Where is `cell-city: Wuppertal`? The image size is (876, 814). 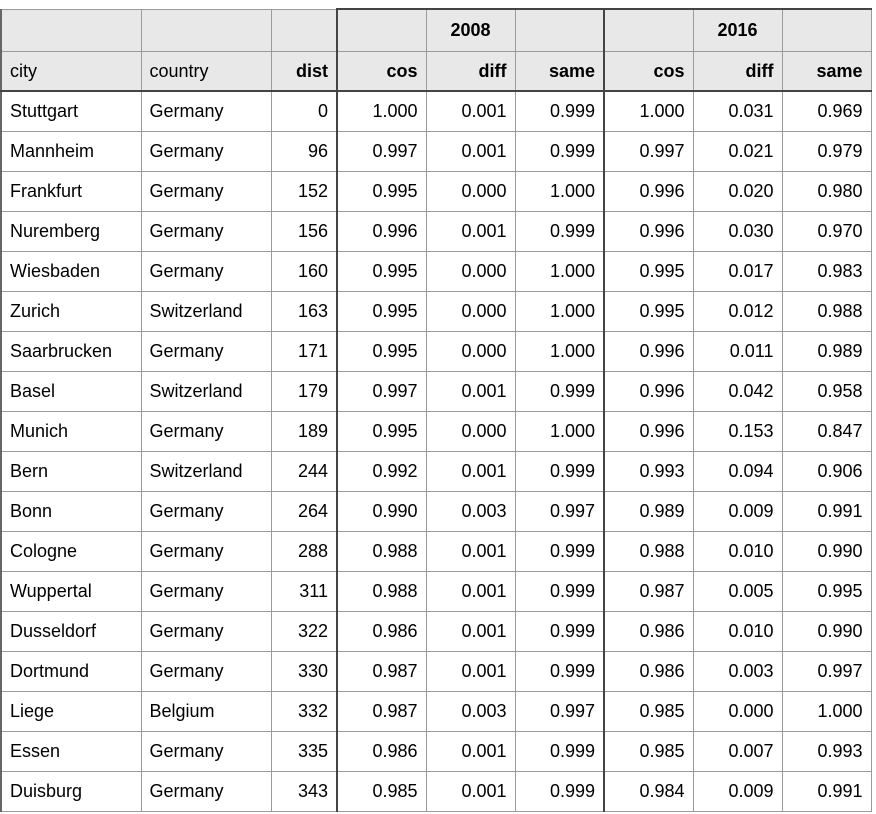 cell-city: Wuppertal is located at coordinates (71, 591).